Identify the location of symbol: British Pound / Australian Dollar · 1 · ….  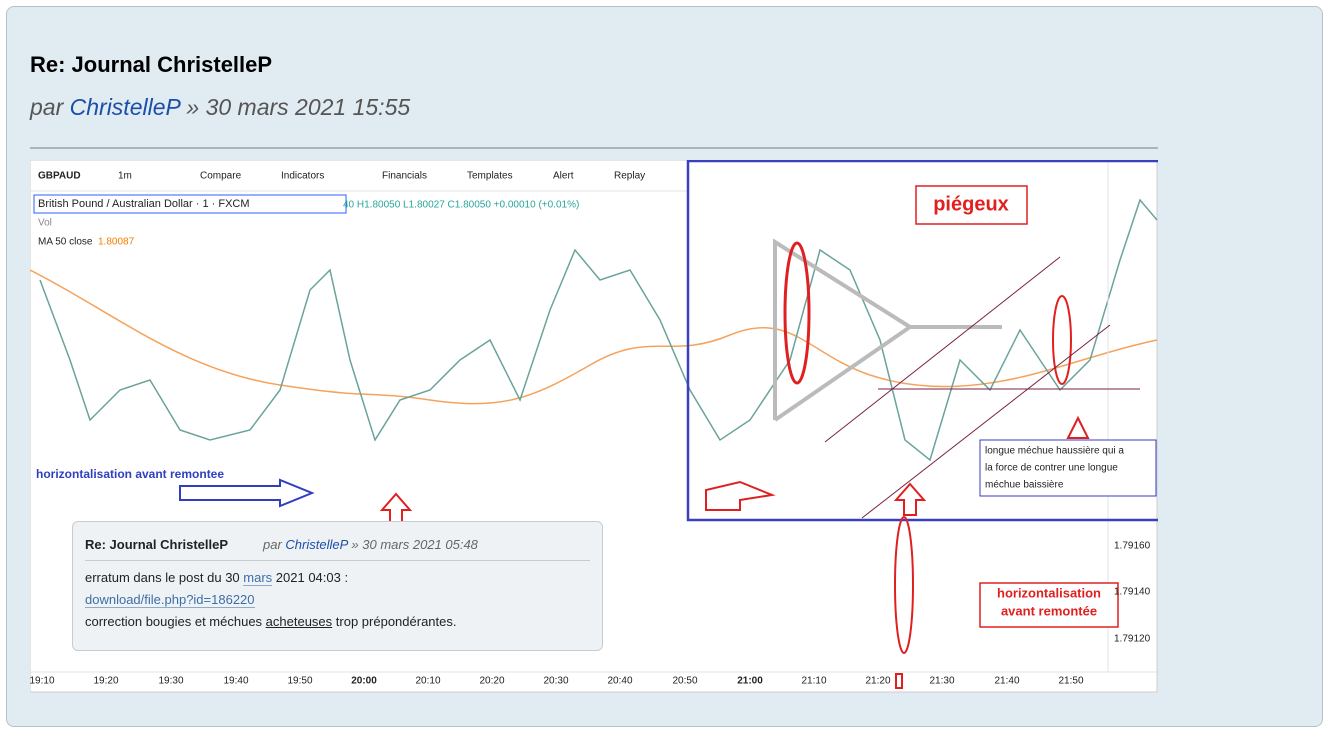
(144, 204).